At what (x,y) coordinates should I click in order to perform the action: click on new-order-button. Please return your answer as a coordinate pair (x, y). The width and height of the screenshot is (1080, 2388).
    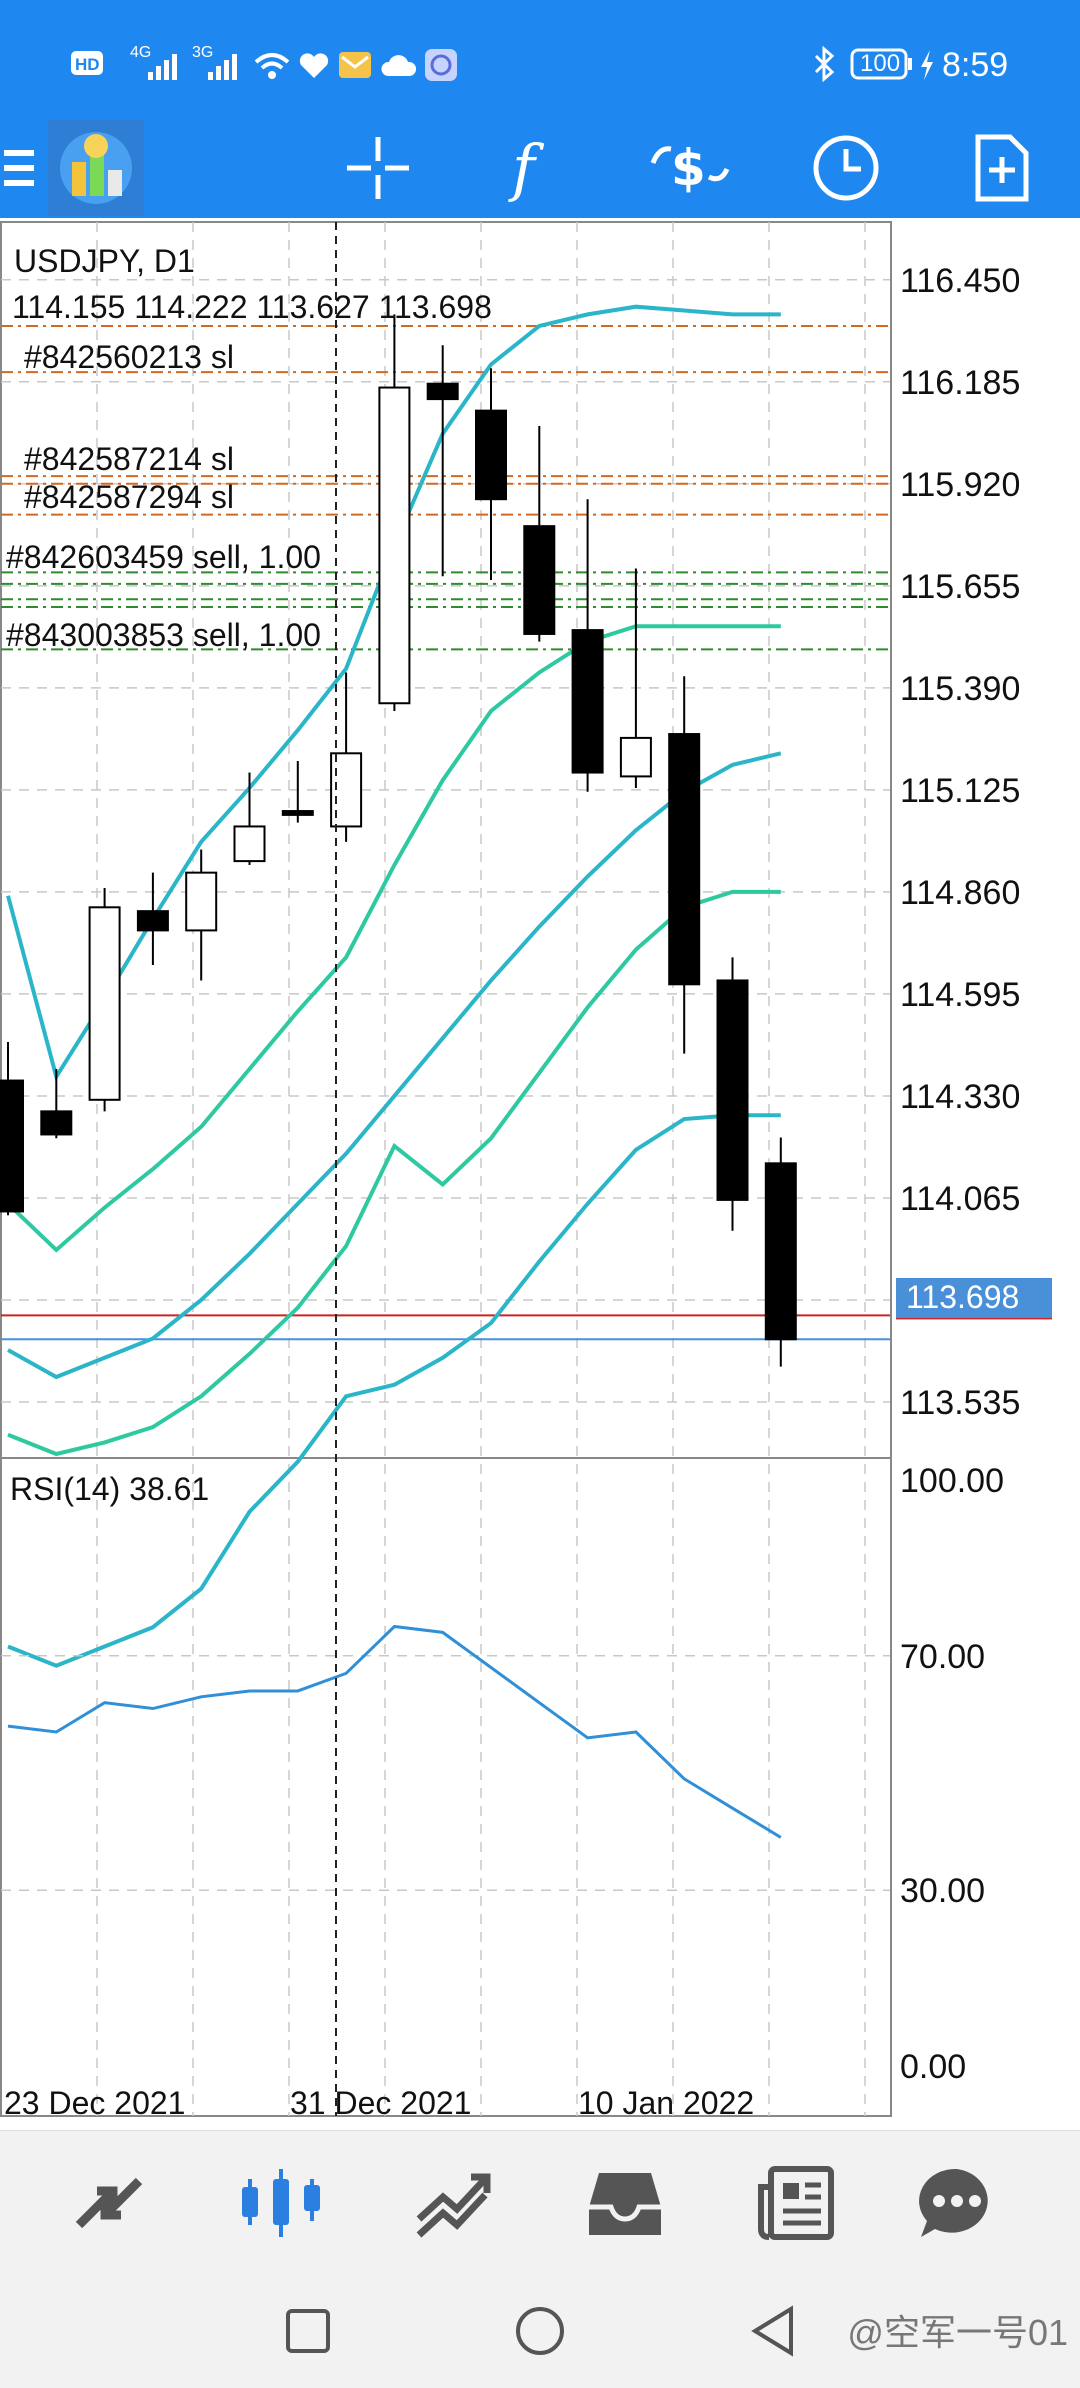
    Looking at the image, I should click on (1002, 168).